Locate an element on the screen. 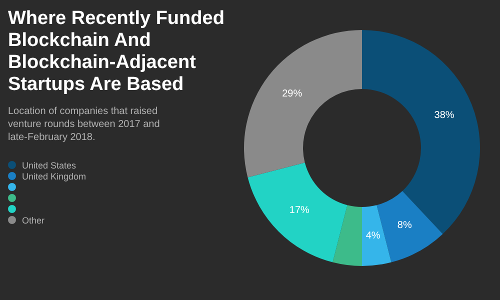  data-label: 29% is located at coordinates (292, 94).